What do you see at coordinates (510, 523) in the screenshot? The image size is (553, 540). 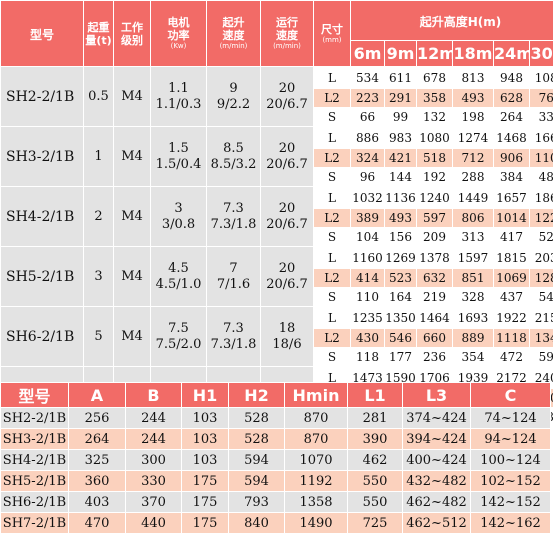 I see `dim-value: 142~162` at bounding box center [510, 523].